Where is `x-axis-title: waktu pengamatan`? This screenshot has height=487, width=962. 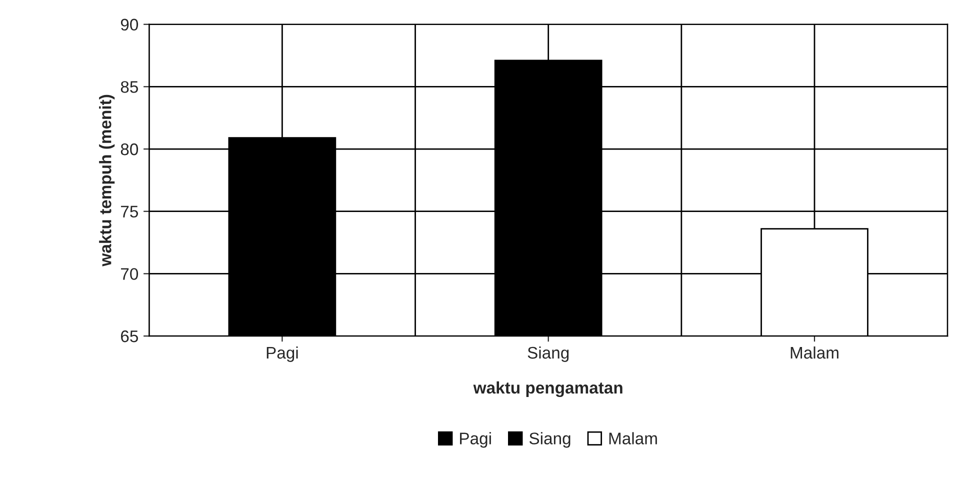
x-axis-title: waktu pengamatan is located at coordinates (547, 389).